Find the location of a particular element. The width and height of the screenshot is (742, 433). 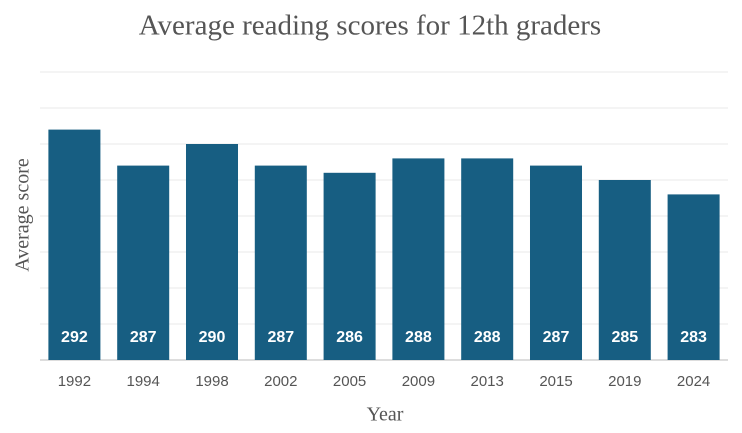

value-label: 286 is located at coordinates (349, 337).